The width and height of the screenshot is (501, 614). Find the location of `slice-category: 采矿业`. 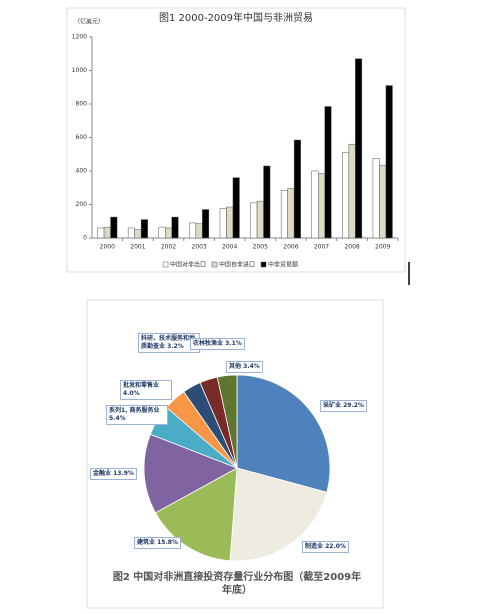

slice-category: 采矿业 is located at coordinates (332, 405).